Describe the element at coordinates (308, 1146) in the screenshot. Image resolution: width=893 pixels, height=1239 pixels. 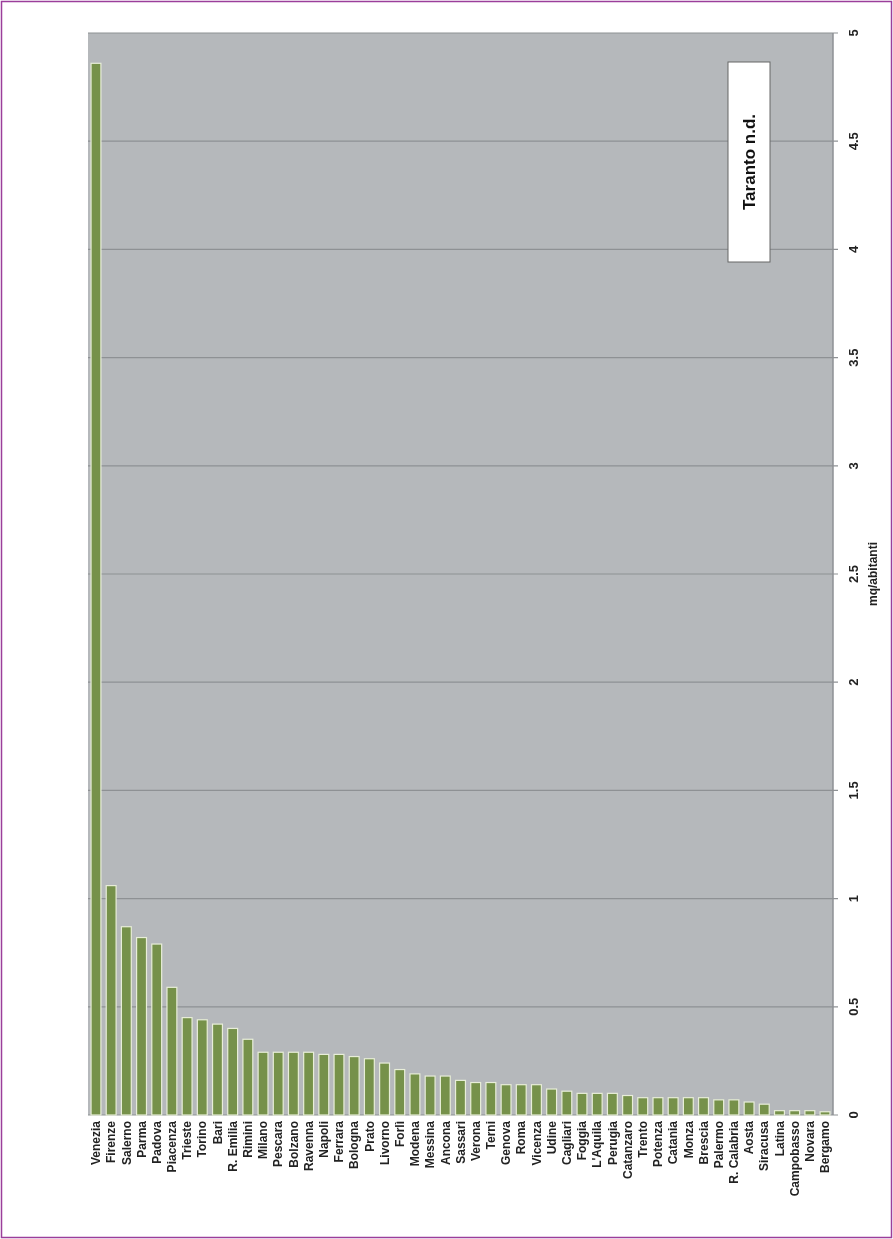
I see `x-tick-label: Ravenna` at that location.